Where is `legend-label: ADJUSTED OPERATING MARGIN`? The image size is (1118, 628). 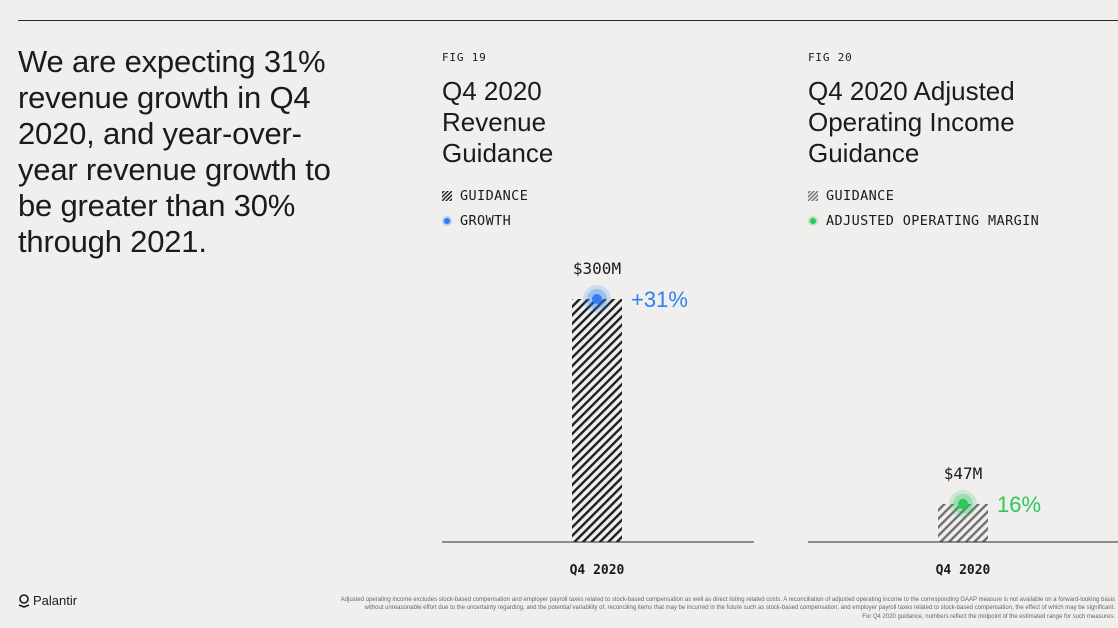
legend-label: ADJUSTED OPERATING MARGIN is located at coordinates (933, 220).